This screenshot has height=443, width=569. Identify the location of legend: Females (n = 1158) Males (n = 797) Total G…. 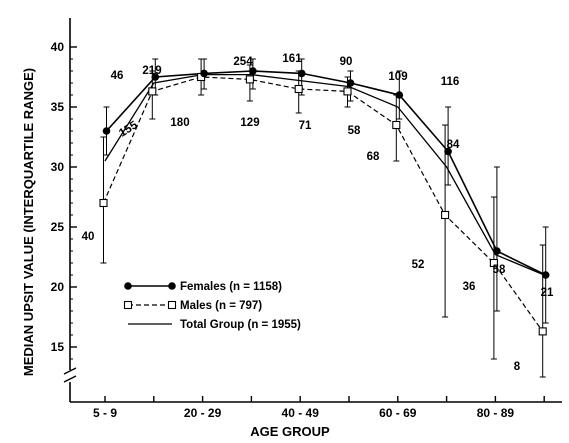
(212, 306).